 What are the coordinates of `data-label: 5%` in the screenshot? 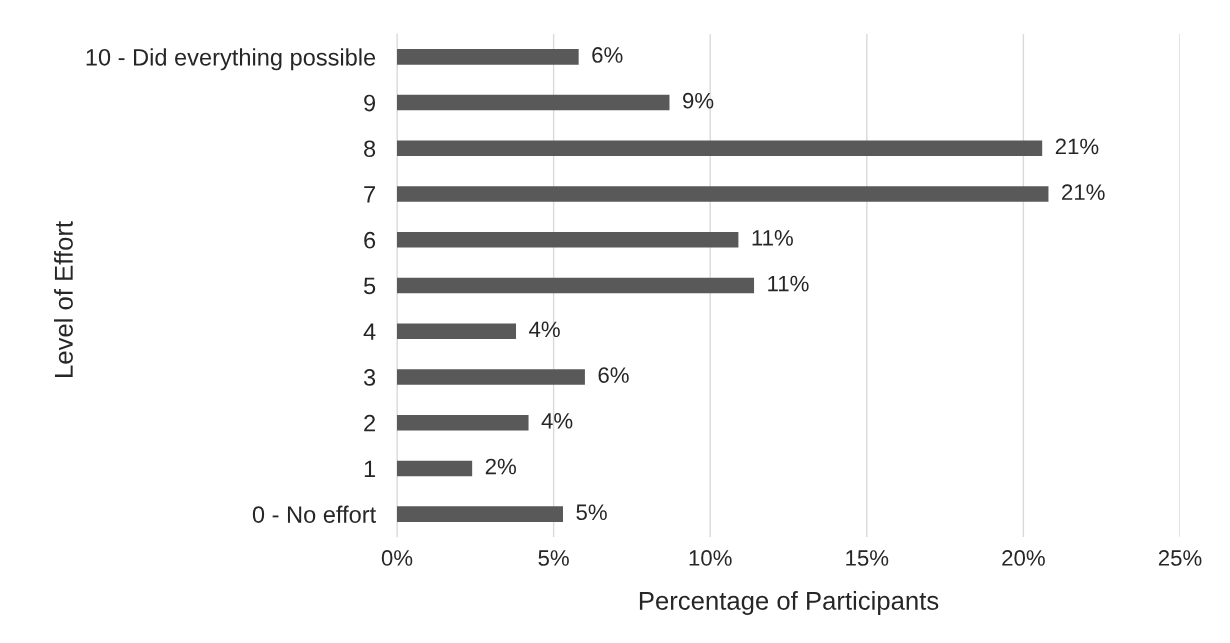 It's located at (591, 512).